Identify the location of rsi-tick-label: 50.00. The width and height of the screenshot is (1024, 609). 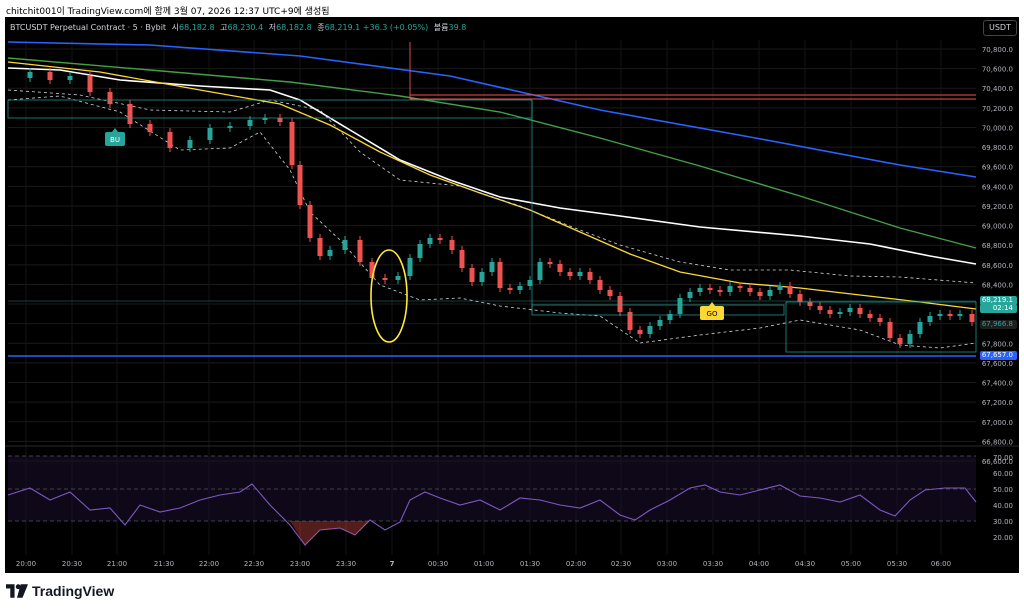
(1003, 490).